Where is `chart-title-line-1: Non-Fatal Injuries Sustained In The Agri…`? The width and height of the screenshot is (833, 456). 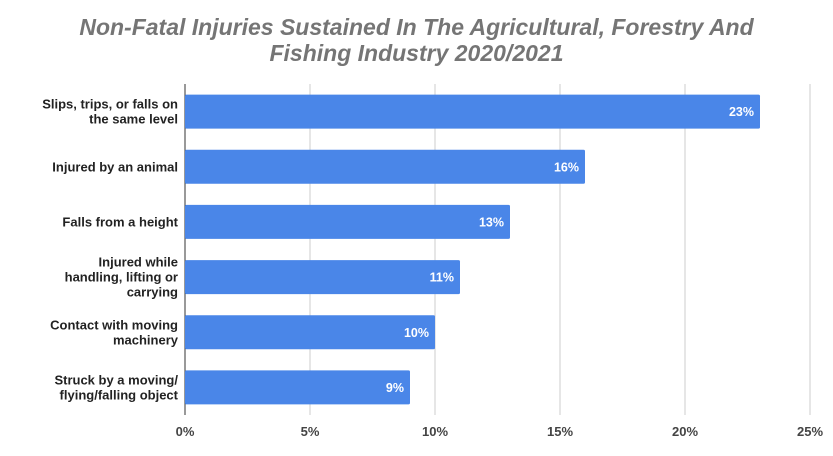
chart-title-line-1: Non-Fatal Injuries Sustained In The Agri… is located at coordinates (416, 27).